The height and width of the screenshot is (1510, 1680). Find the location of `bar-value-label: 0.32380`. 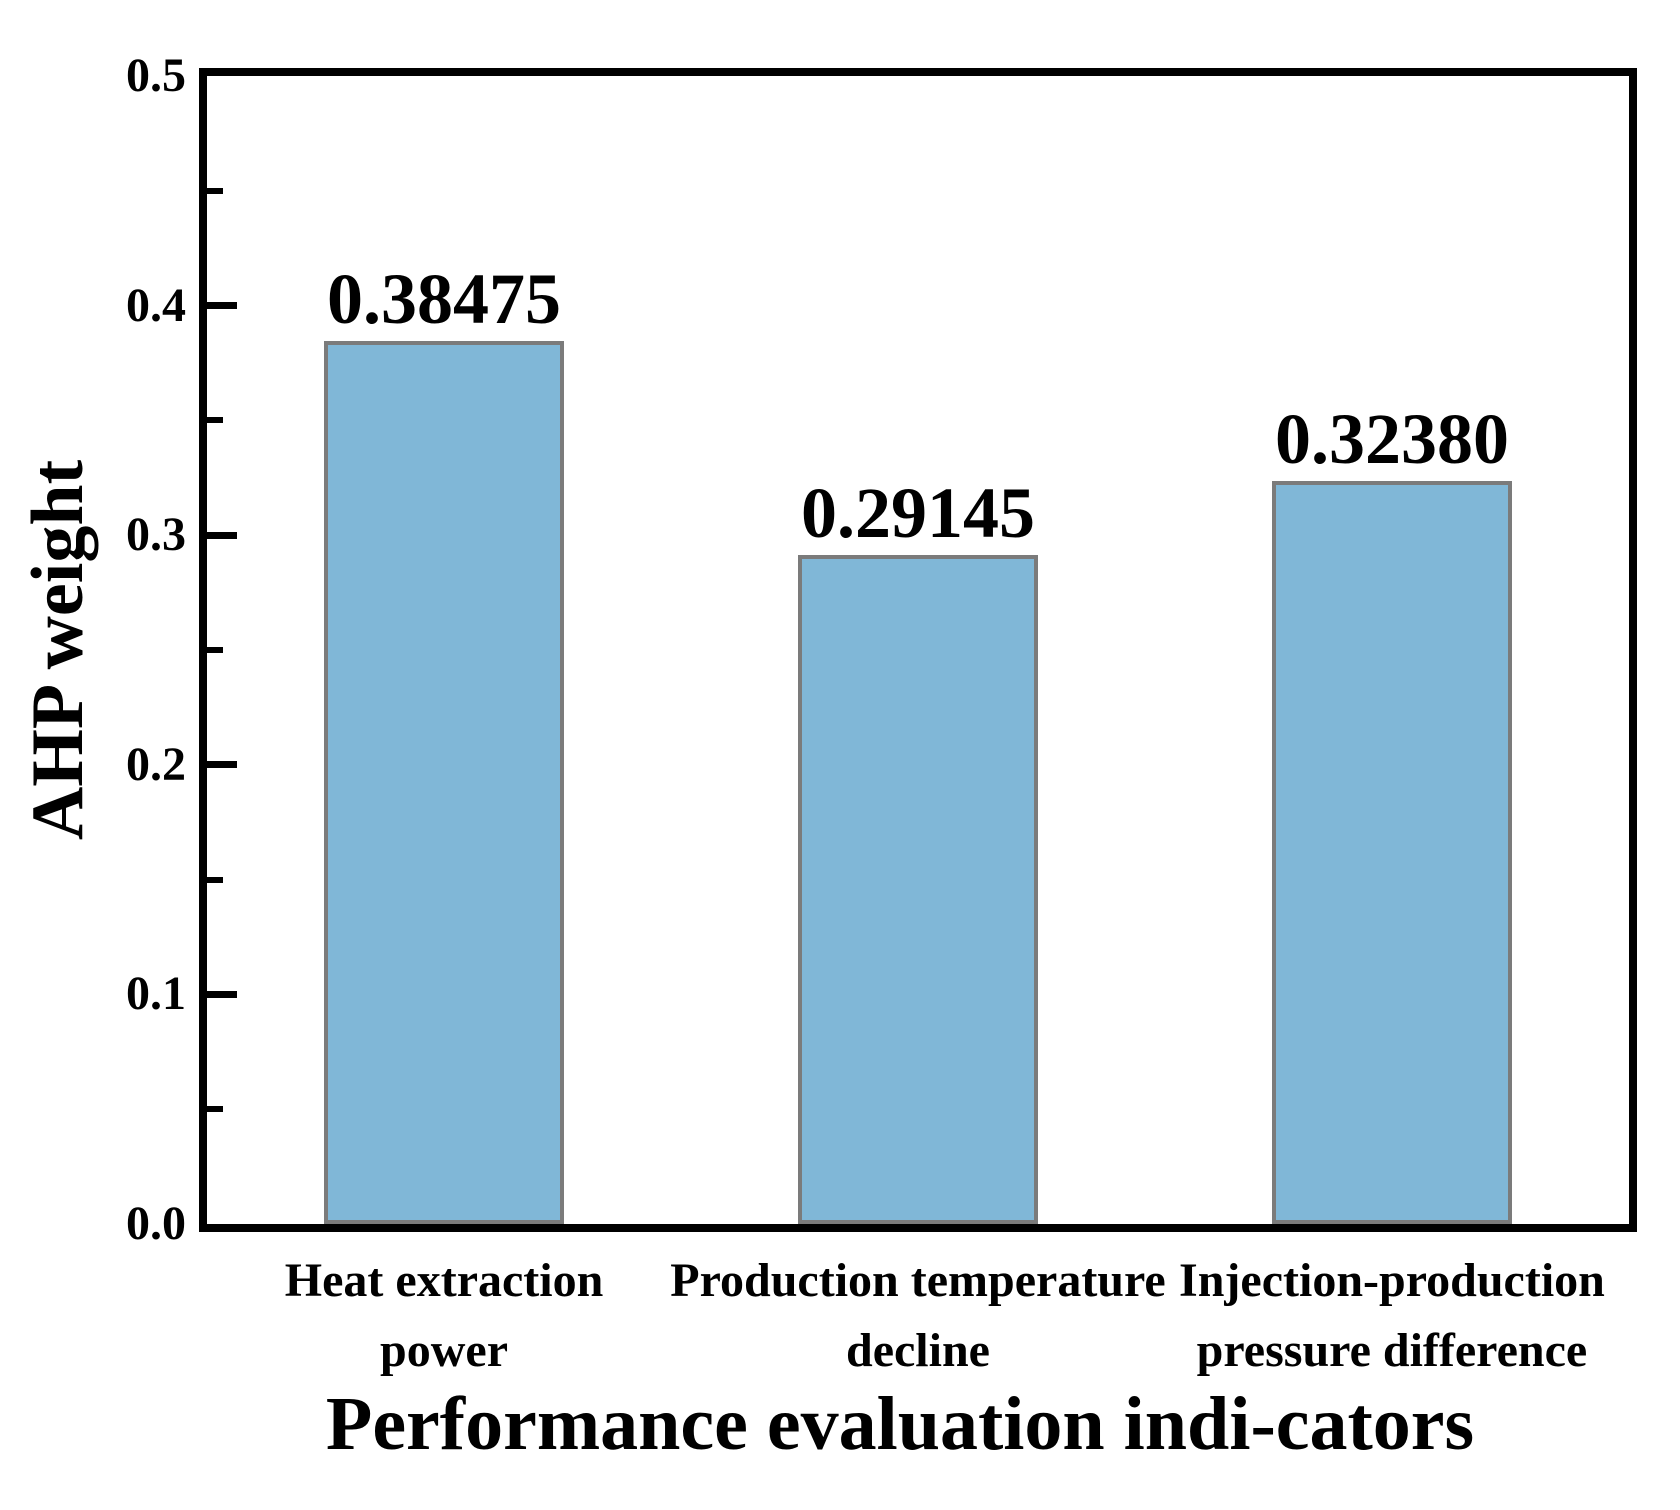

bar-value-label: 0.32380 is located at coordinates (1391, 438).